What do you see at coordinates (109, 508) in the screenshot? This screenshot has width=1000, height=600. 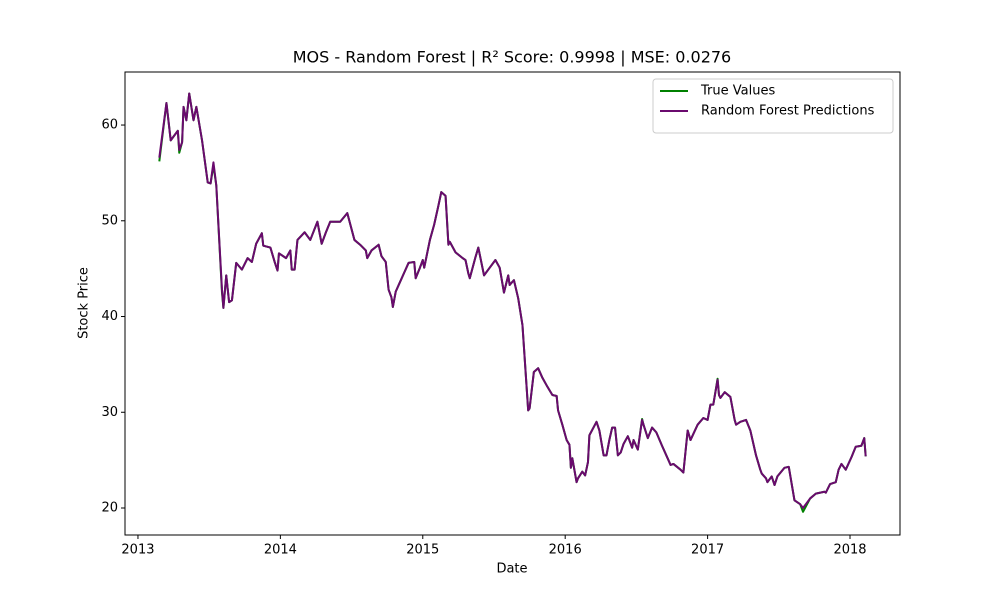 I see `y-tick-label: 20` at bounding box center [109, 508].